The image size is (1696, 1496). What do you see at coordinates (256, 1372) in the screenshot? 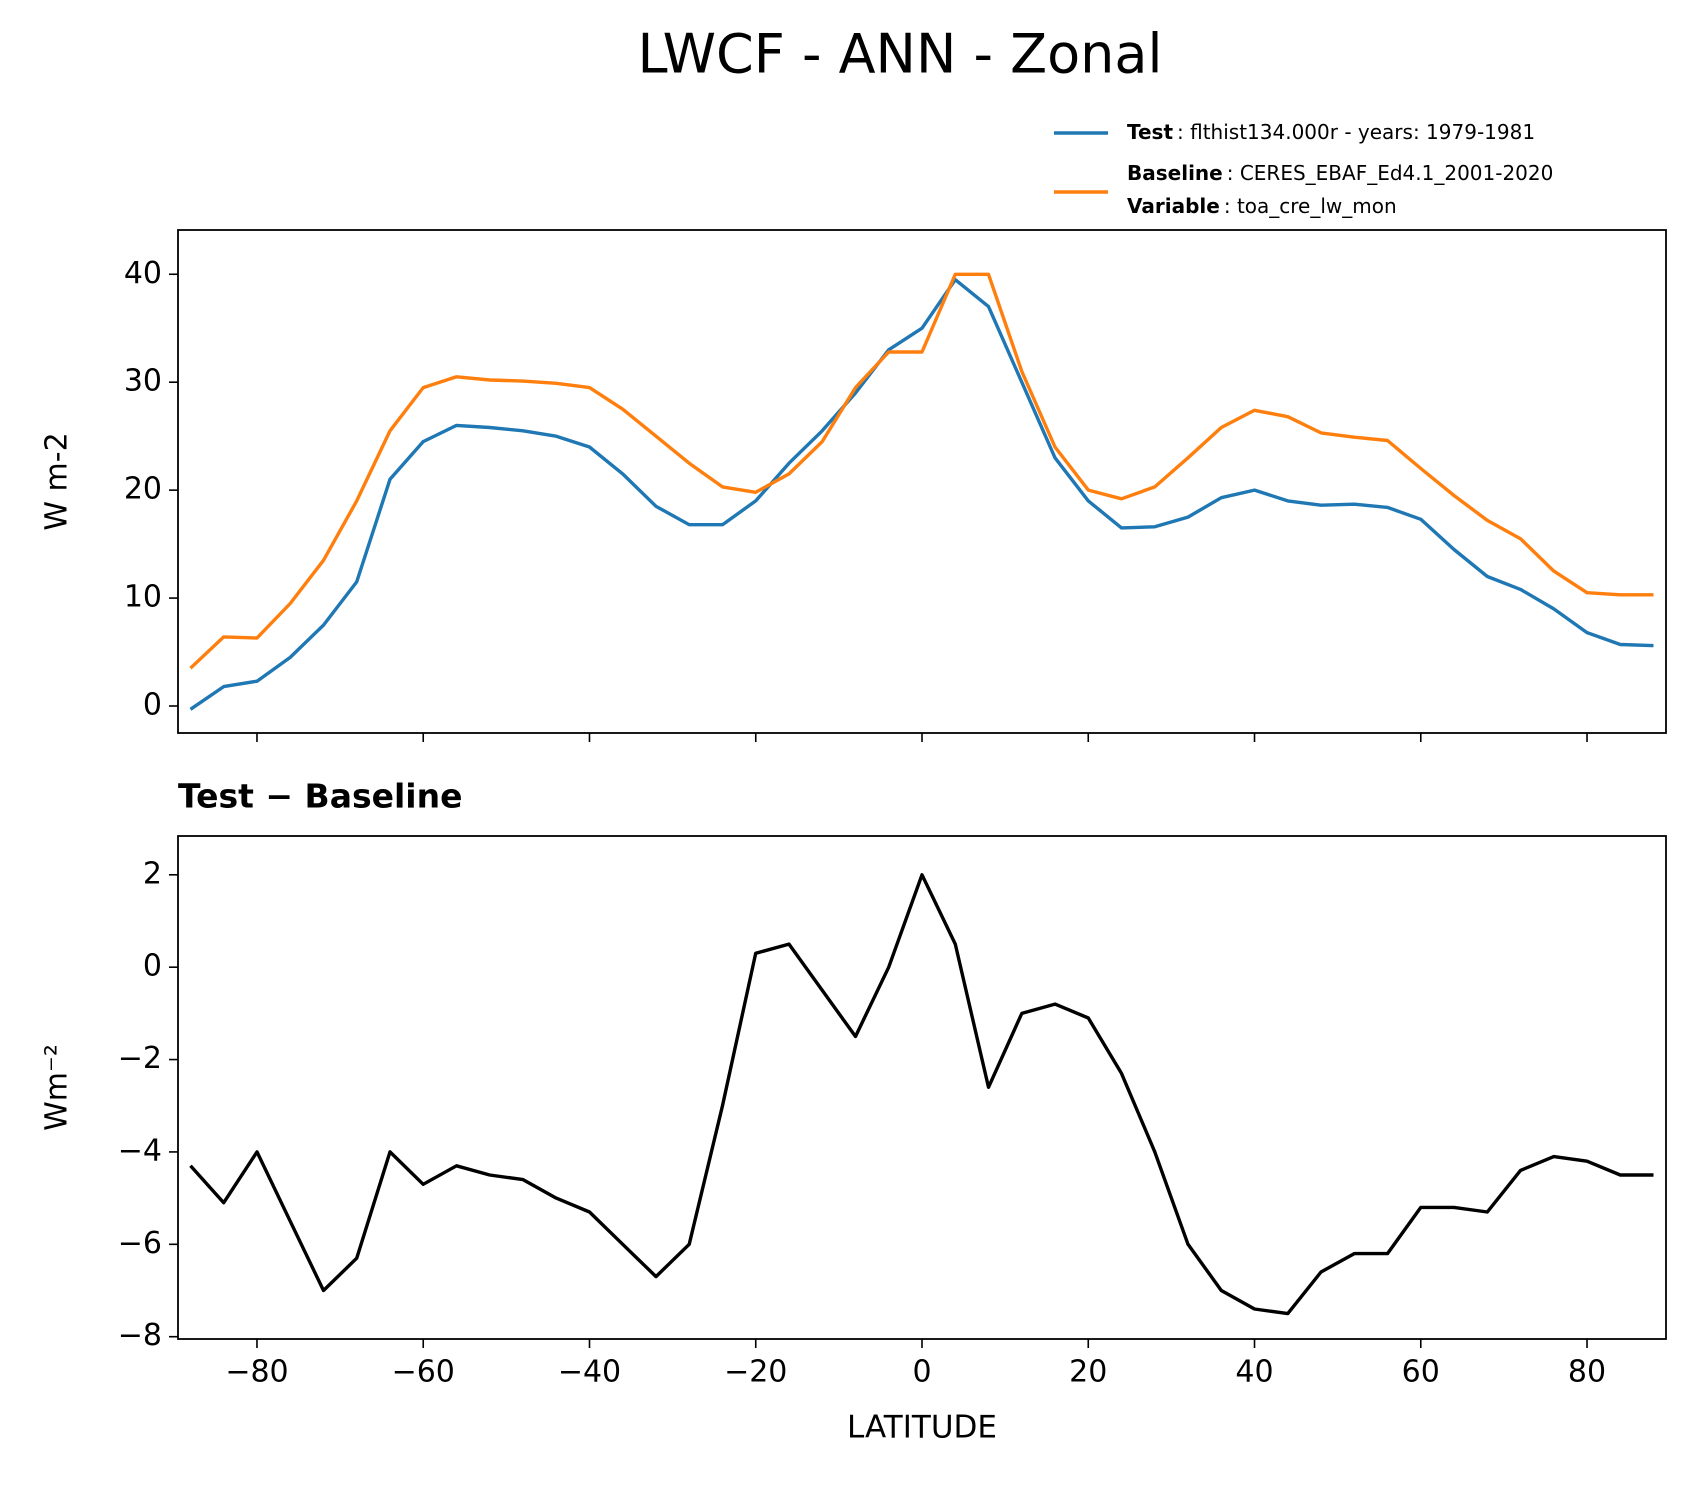
I see `x-tick-label: −80` at bounding box center [256, 1372].